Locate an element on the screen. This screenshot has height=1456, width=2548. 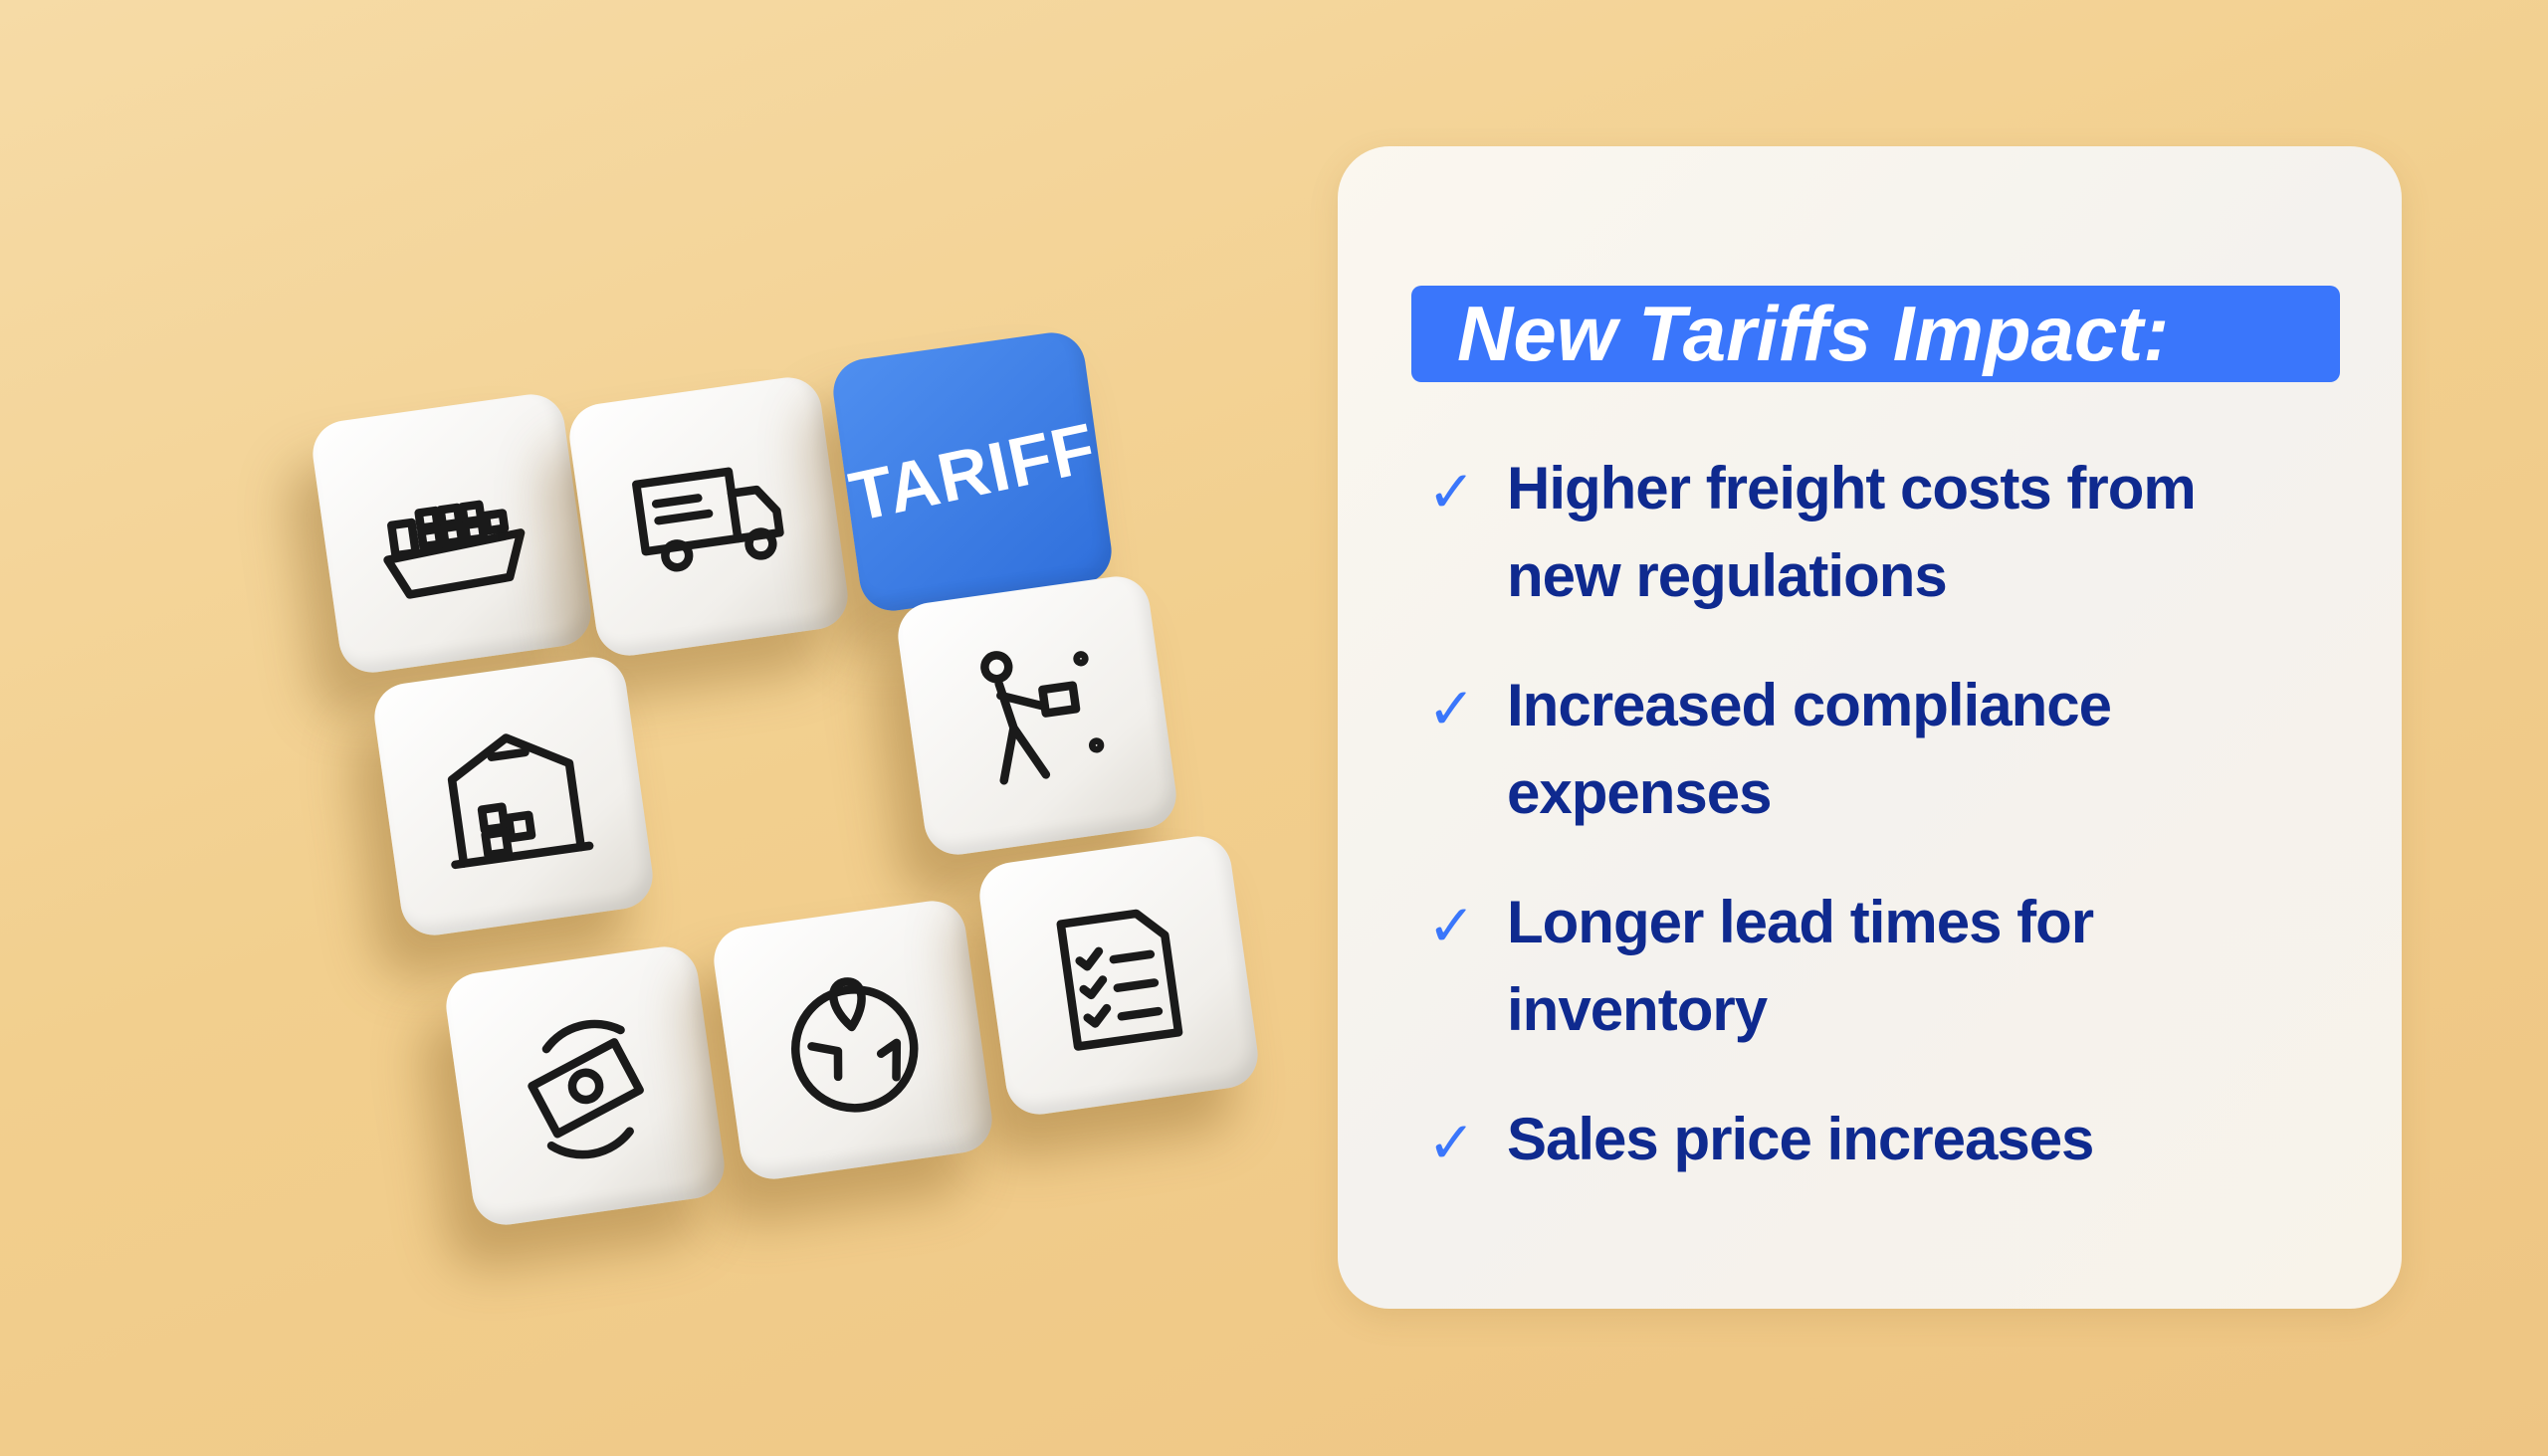
tile-warehouse is located at coordinates (513, 796).